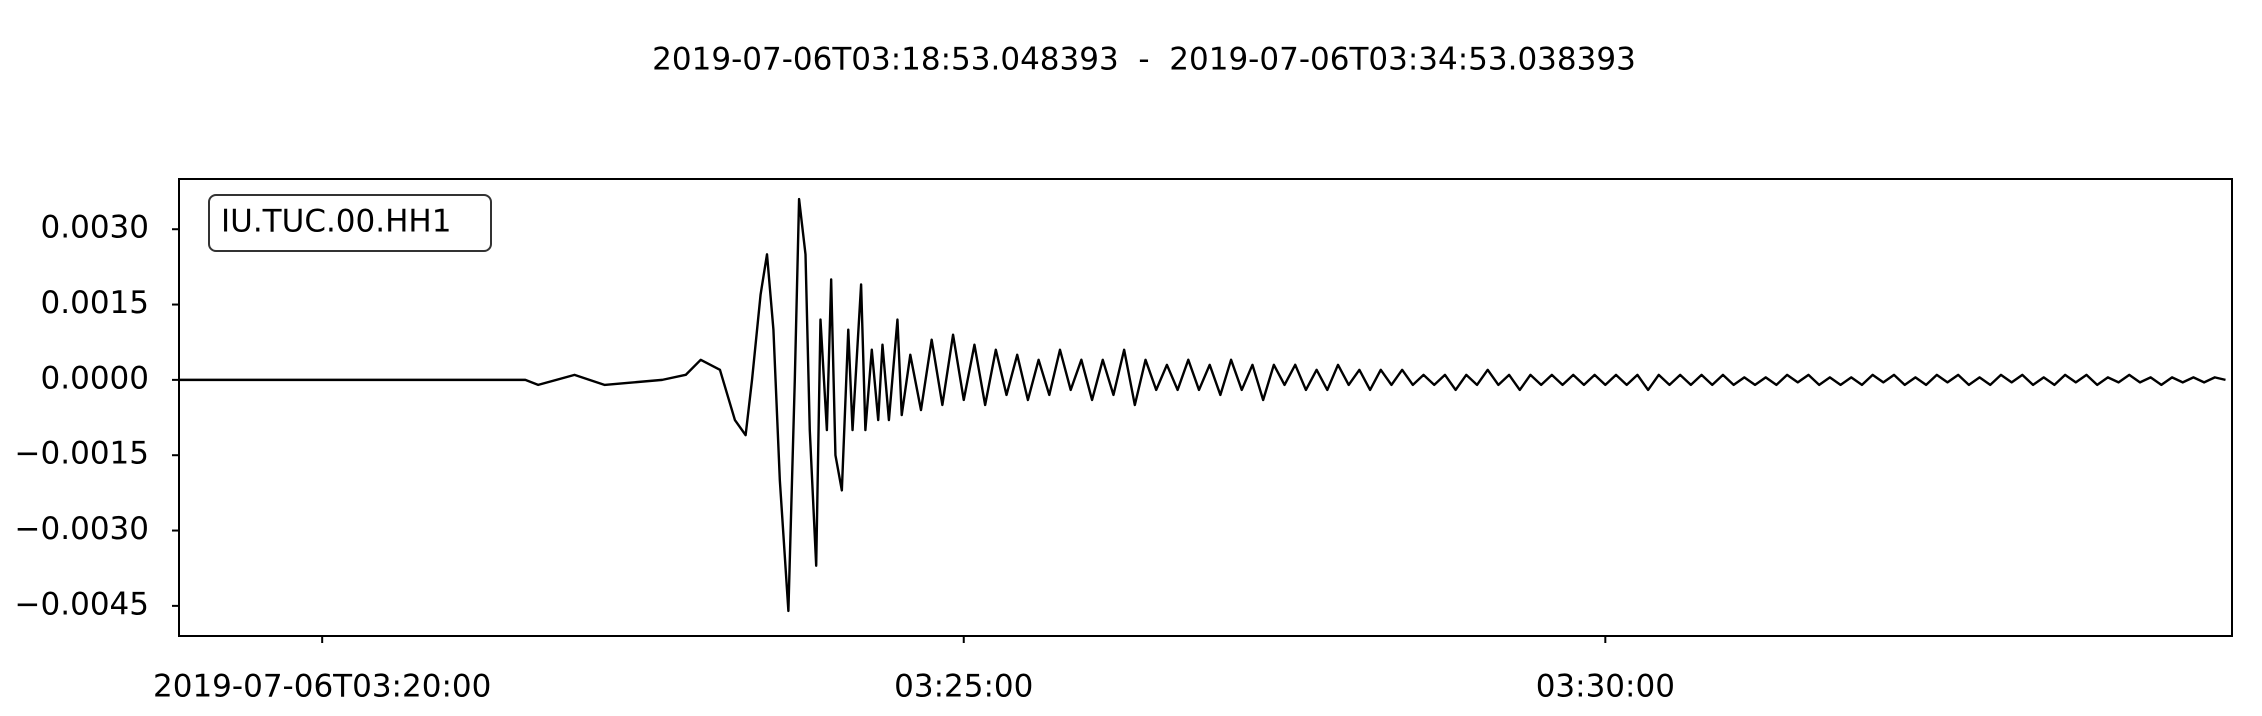  I want to click on legend-box, so click(350, 223).